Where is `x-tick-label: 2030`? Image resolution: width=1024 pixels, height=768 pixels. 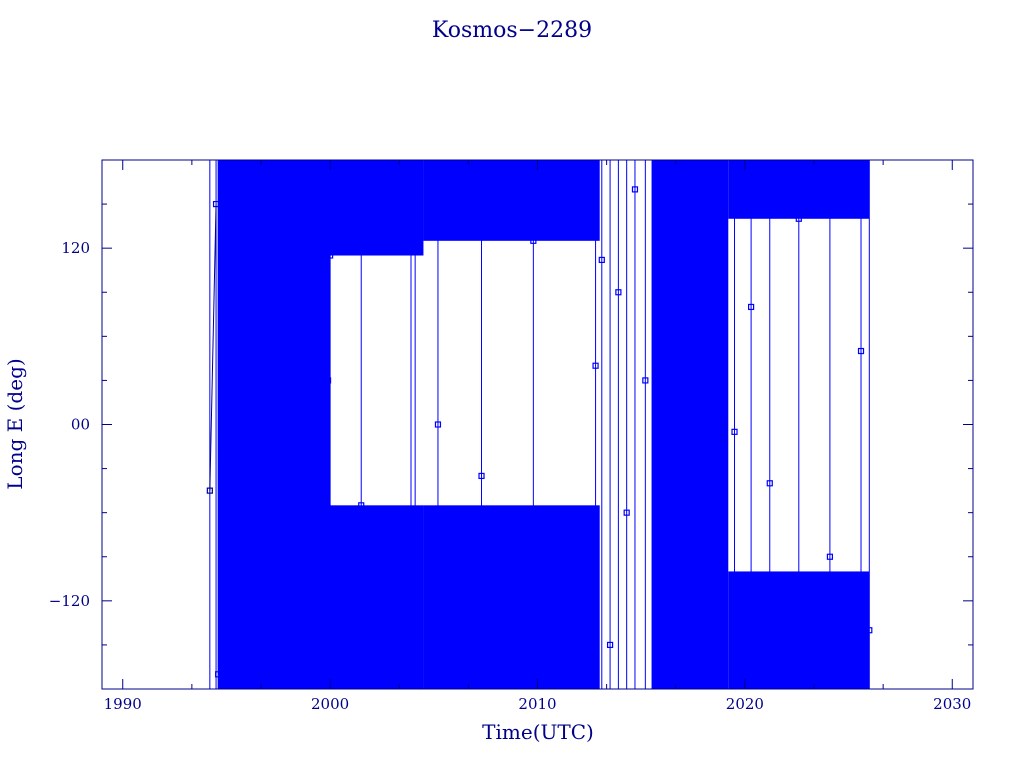
x-tick-label: 2030 is located at coordinates (952, 704).